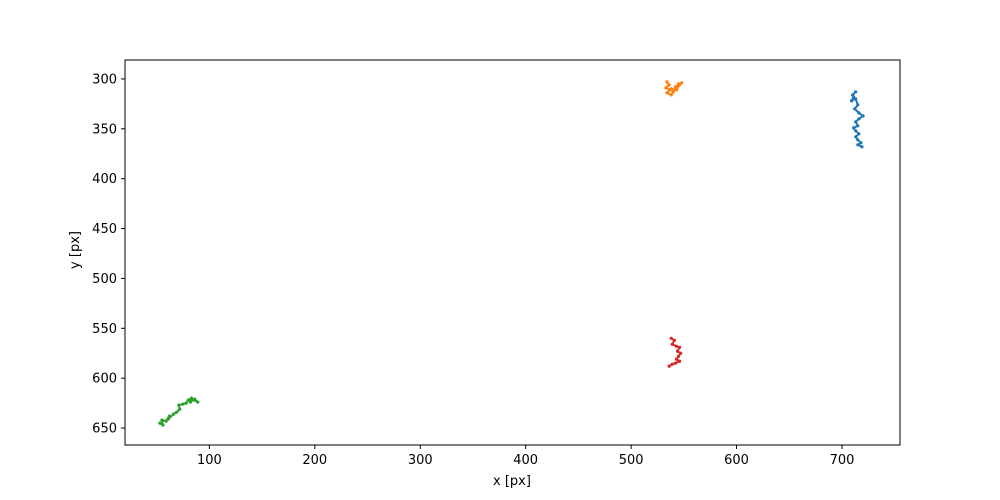  Describe the element at coordinates (104, 79) in the screenshot. I see `y-tick-label: 300` at that location.